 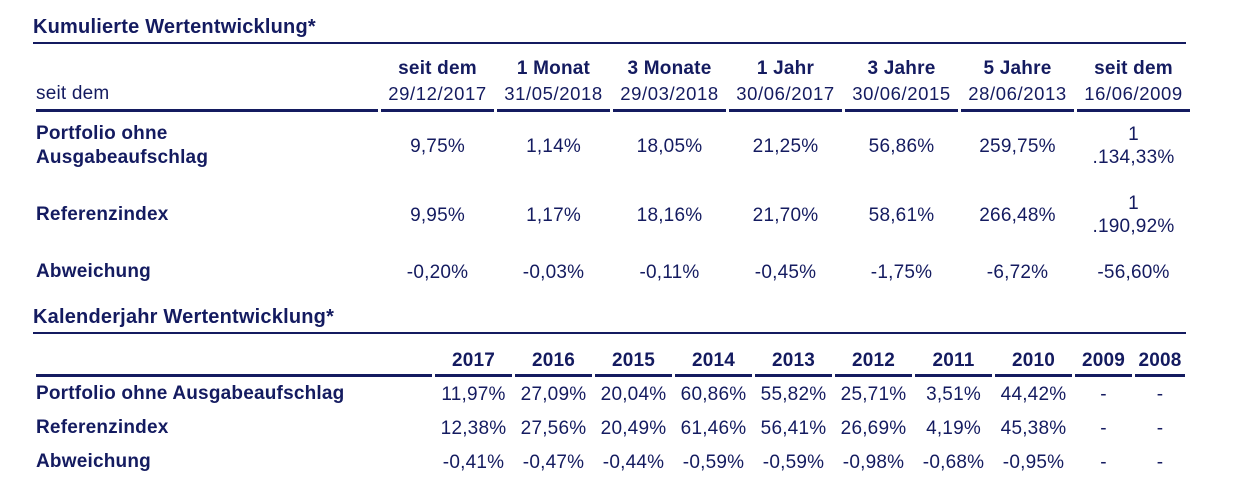 What do you see at coordinates (1033, 394) in the screenshot?
I see `value-cell: 44,42%` at bounding box center [1033, 394].